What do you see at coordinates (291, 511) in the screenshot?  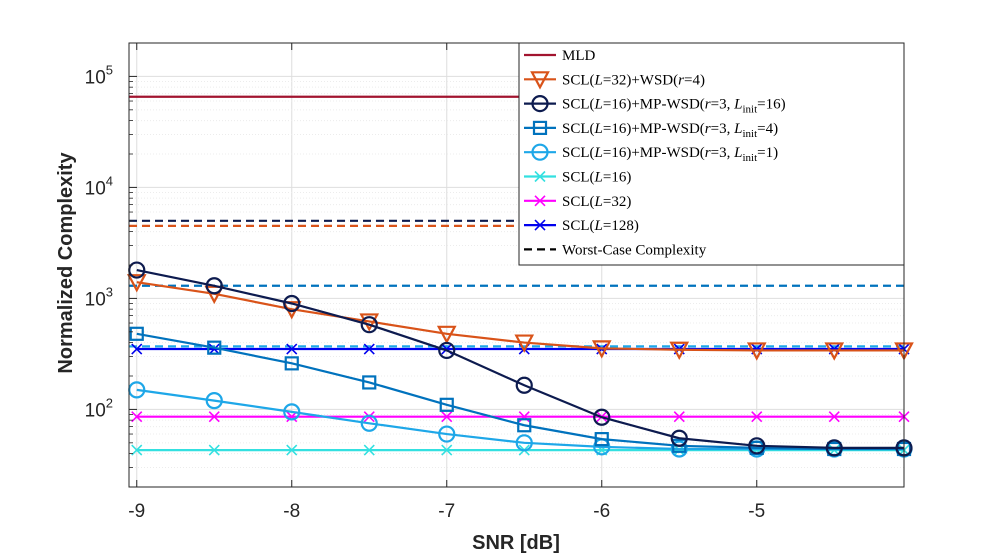 I see `x-tick-label: -8` at bounding box center [291, 511].